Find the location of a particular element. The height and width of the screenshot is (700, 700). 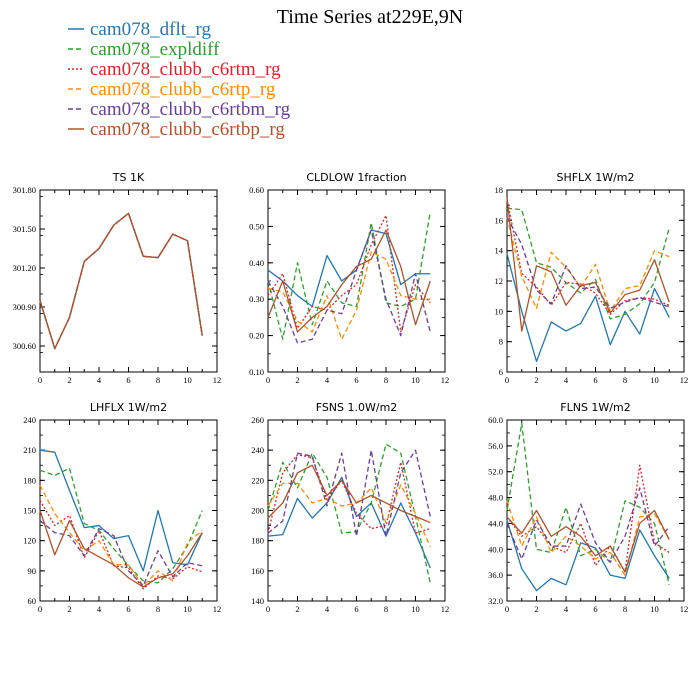

legend-entry: cam078_clubb_c6rtbm_rg is located at coordinates (179, 109).